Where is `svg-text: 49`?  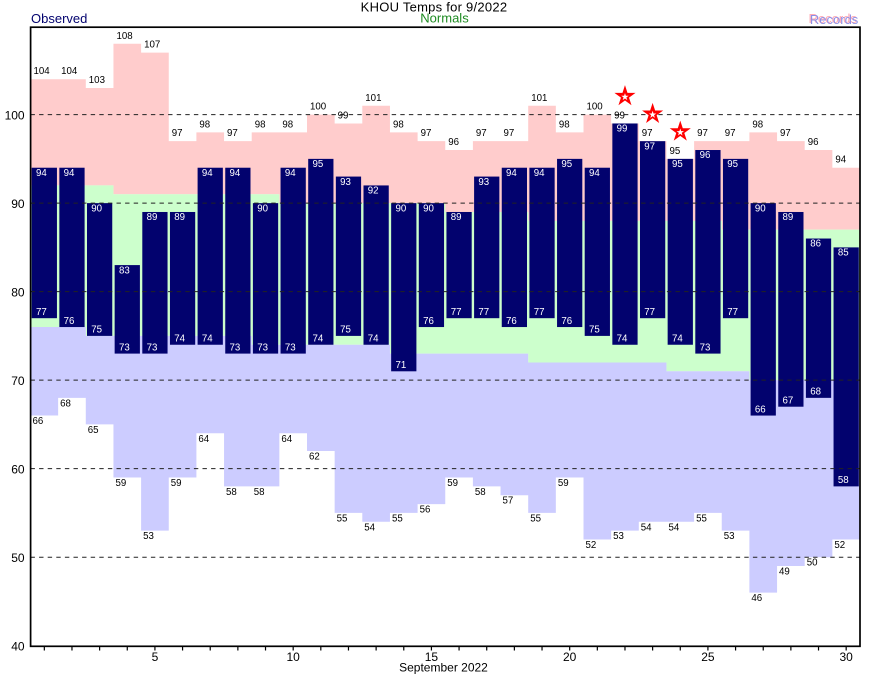 svg-text: 49 is located at coordinates (784, 572).